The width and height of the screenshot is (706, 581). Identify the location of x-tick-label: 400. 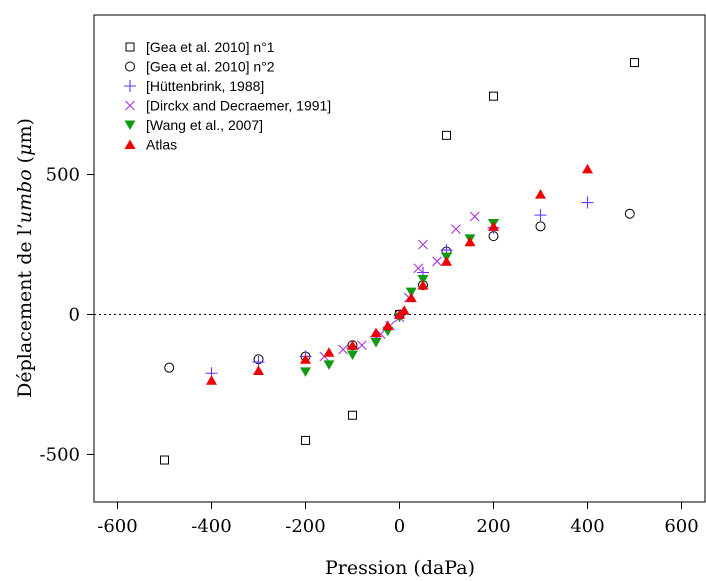
(587, 526).